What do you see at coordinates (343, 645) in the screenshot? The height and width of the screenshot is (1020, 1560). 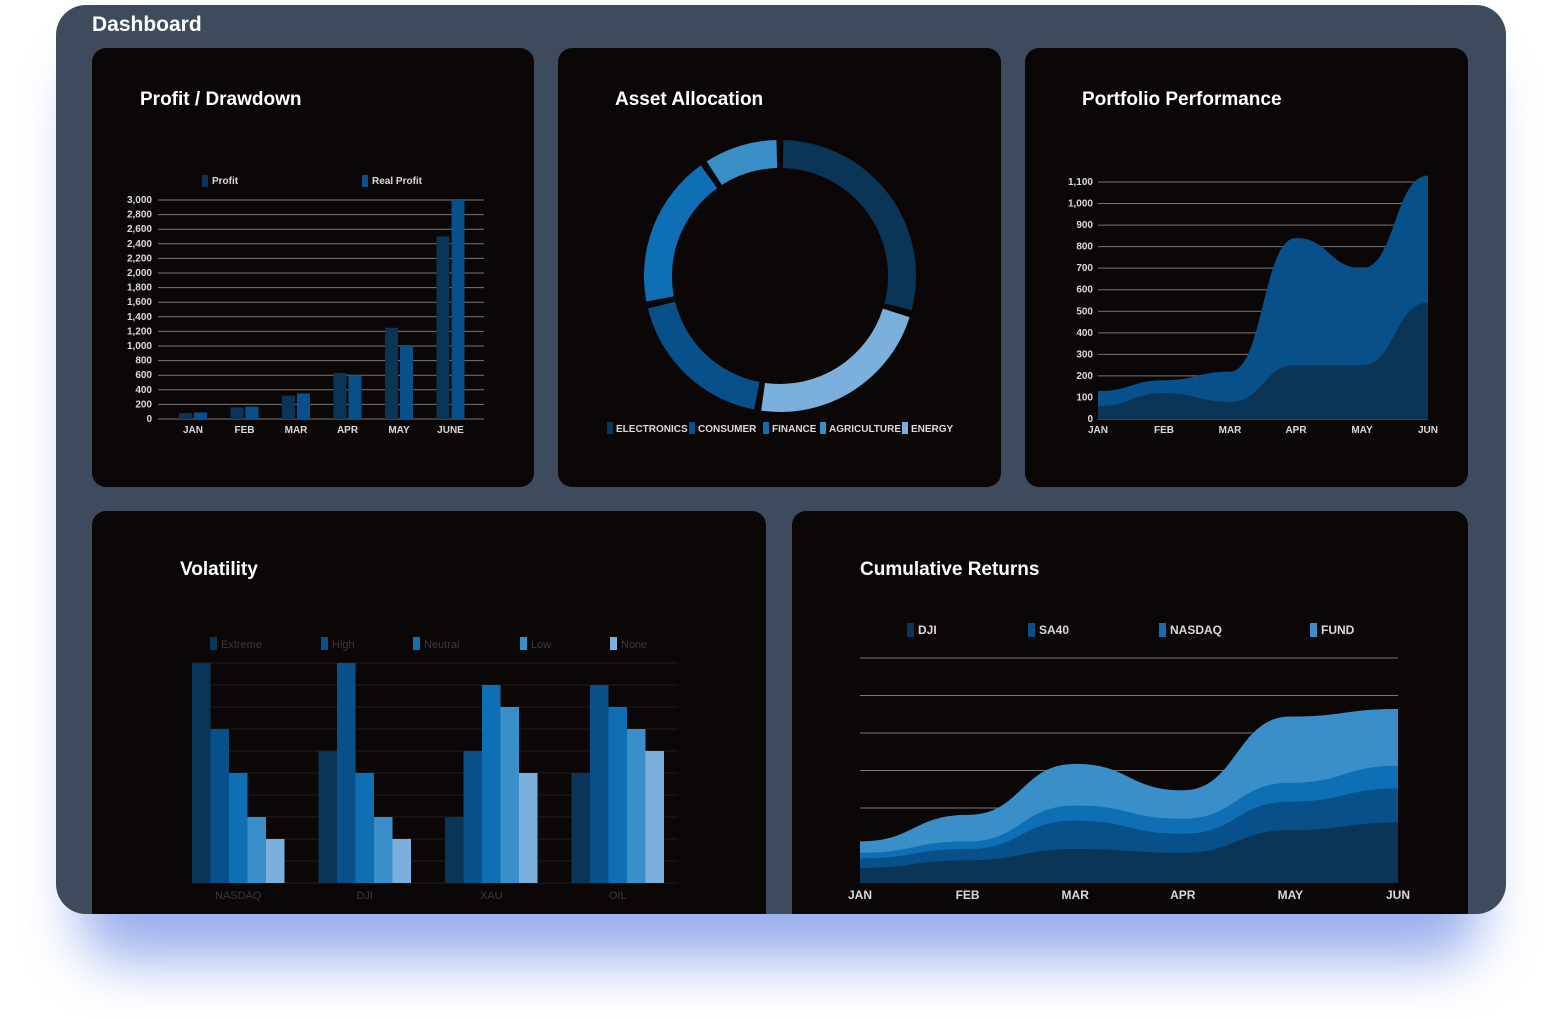 I see `legend-label: High` at bounding box center [343, 645].